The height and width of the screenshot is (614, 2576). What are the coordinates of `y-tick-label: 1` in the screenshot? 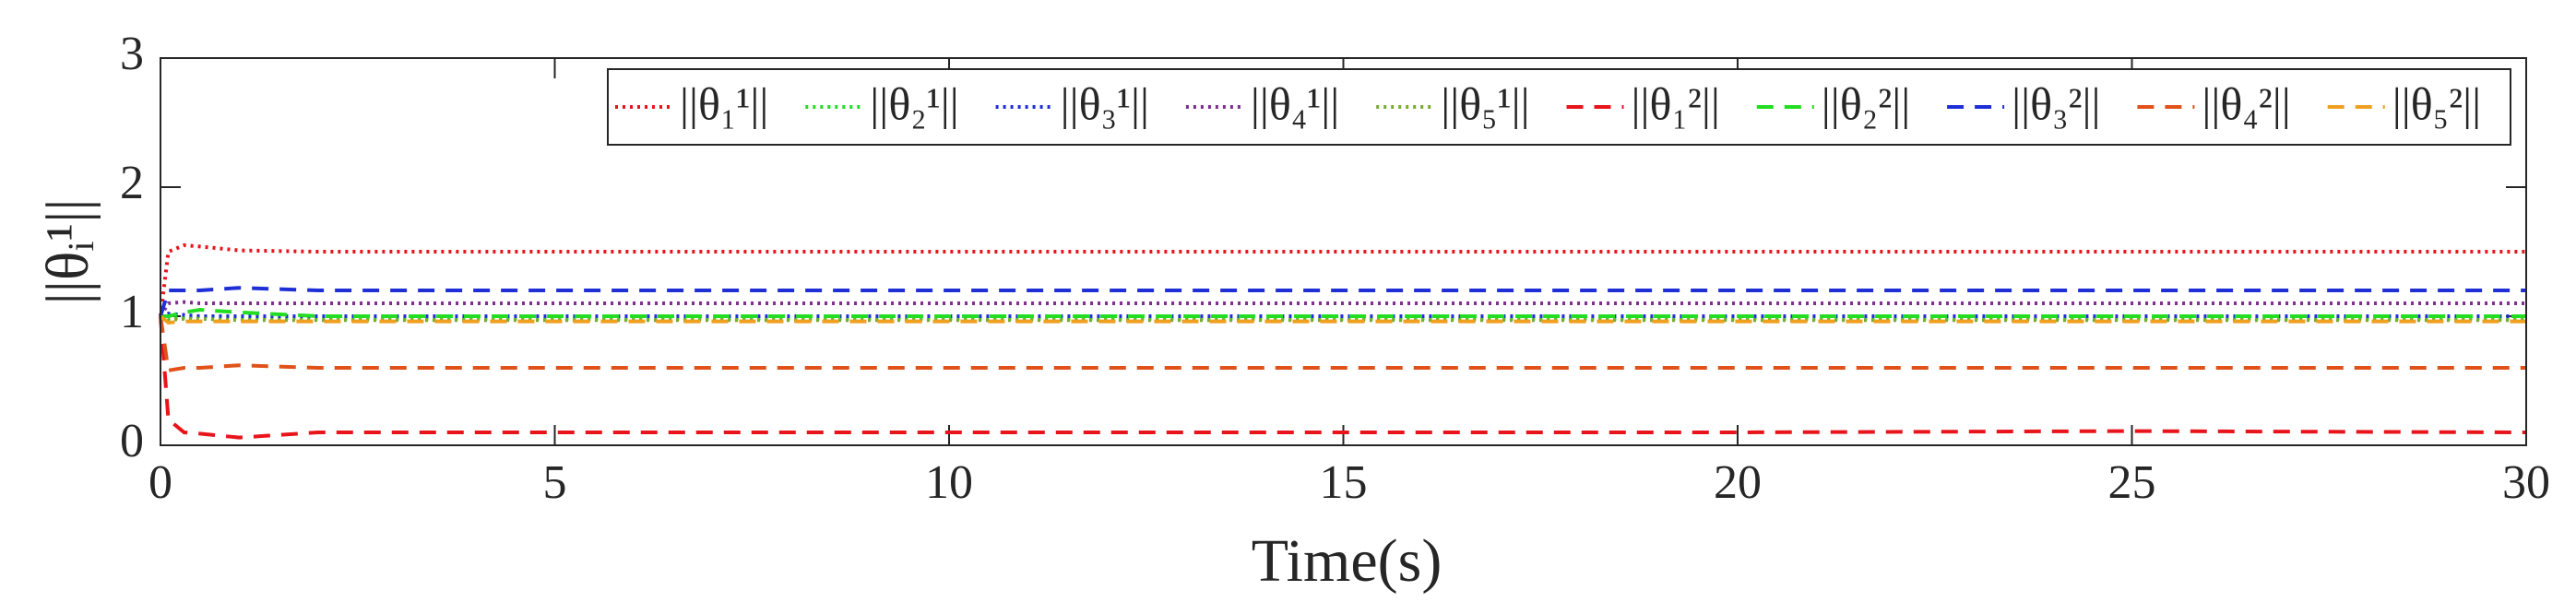 It's located at (132, 312).